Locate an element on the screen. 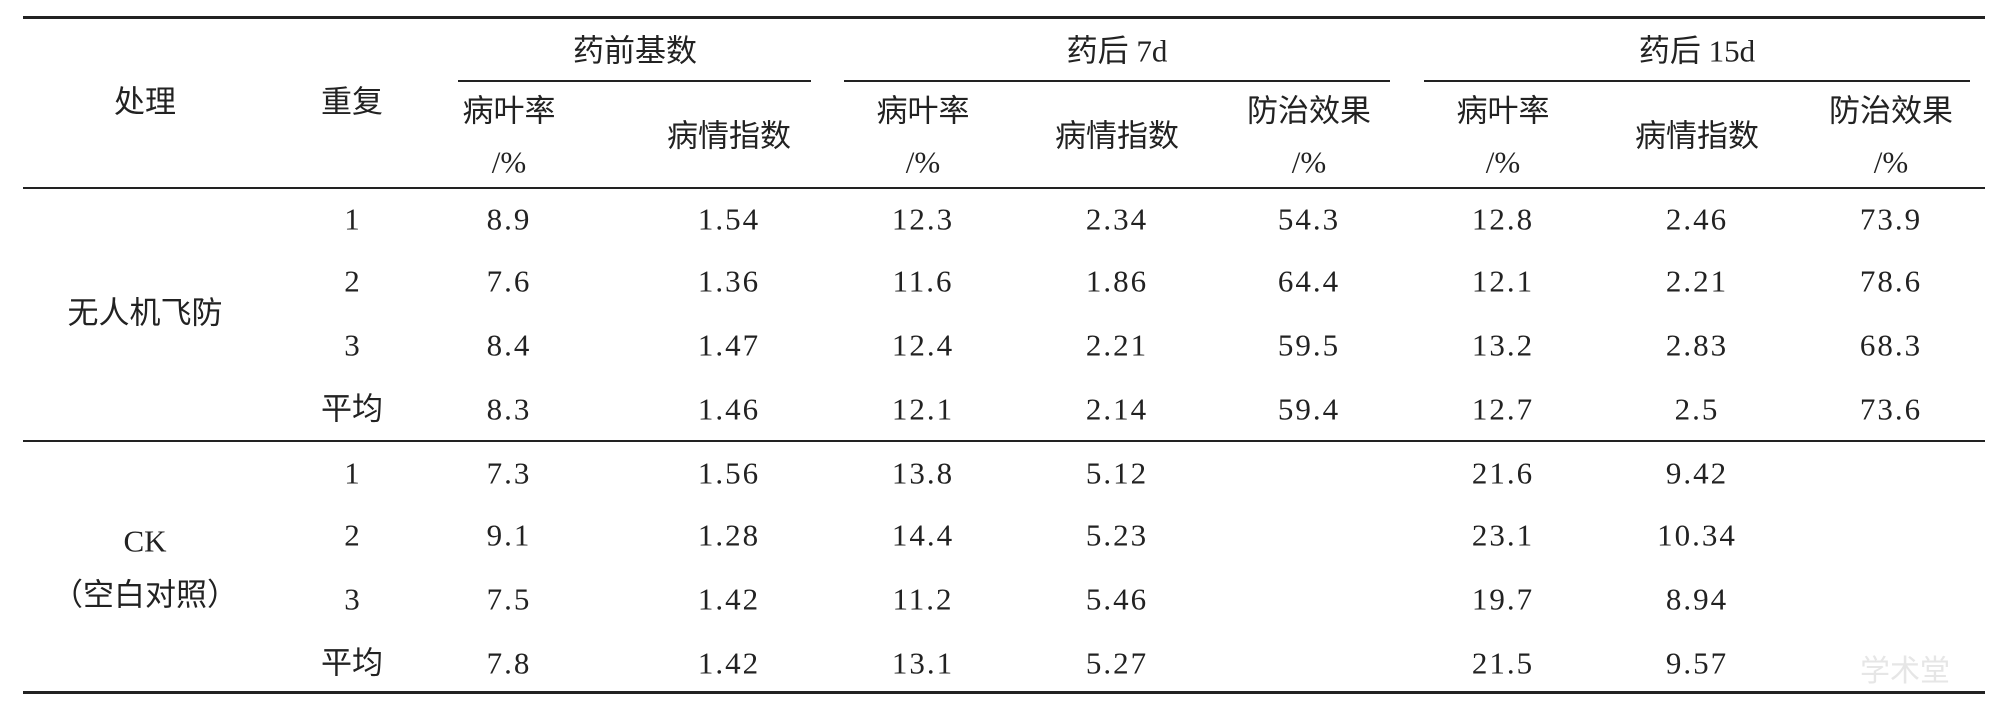  data-cell: 11.2 is located at coordinates (923, 599).